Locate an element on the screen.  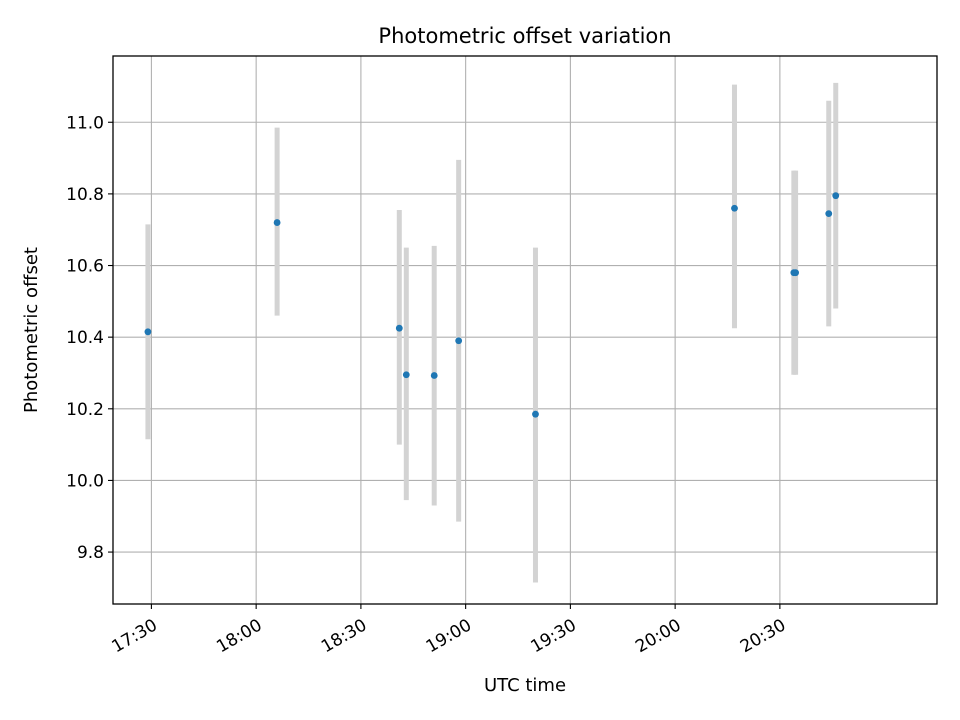
y-tick-label: 10.4 is located at coordinates (85, 338).